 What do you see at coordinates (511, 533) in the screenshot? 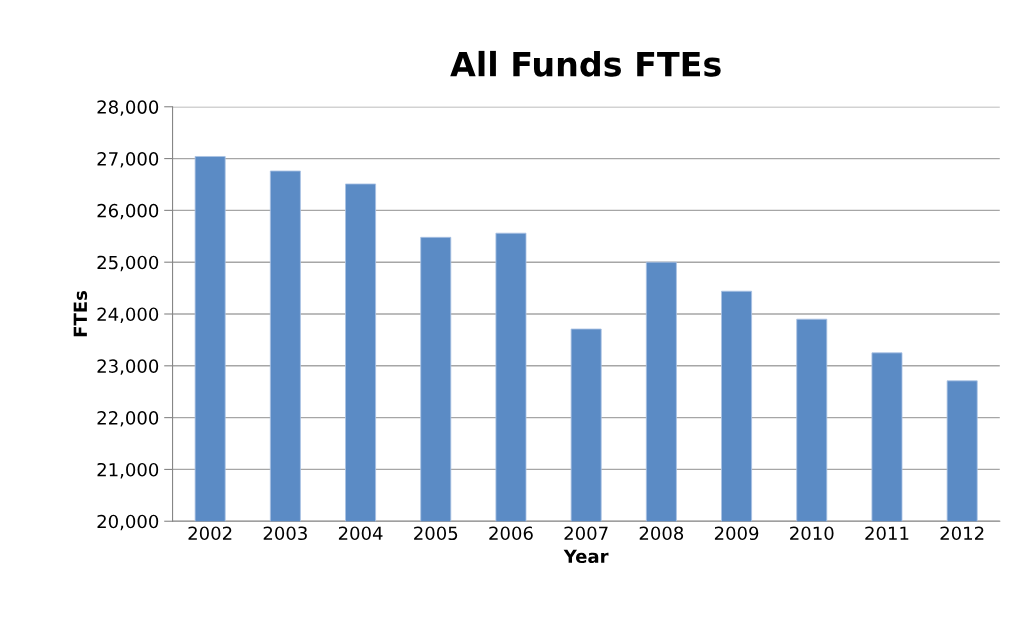
I see `x-tick-label: 2006` at bounding box center [511, 533].